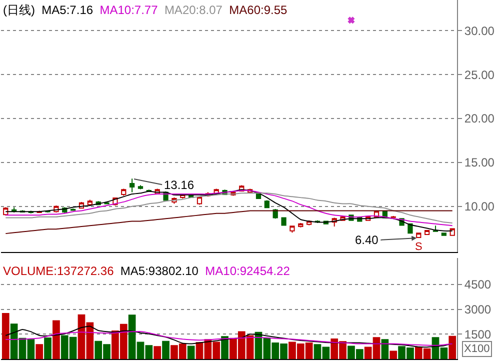 This screenshot has height=362, width=500. What do you see at coordinates (477, 349) in the screenshot?
I see `text: X100` at bounding box center [477, 349].